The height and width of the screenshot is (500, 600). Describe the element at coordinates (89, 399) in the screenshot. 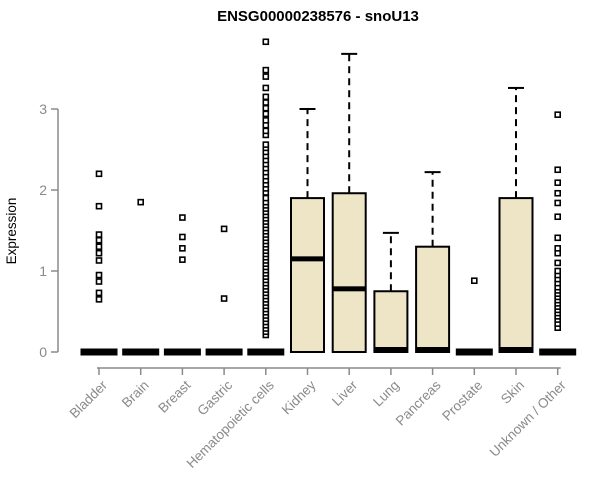

I see `x-tick-label: Bladder` at that location.